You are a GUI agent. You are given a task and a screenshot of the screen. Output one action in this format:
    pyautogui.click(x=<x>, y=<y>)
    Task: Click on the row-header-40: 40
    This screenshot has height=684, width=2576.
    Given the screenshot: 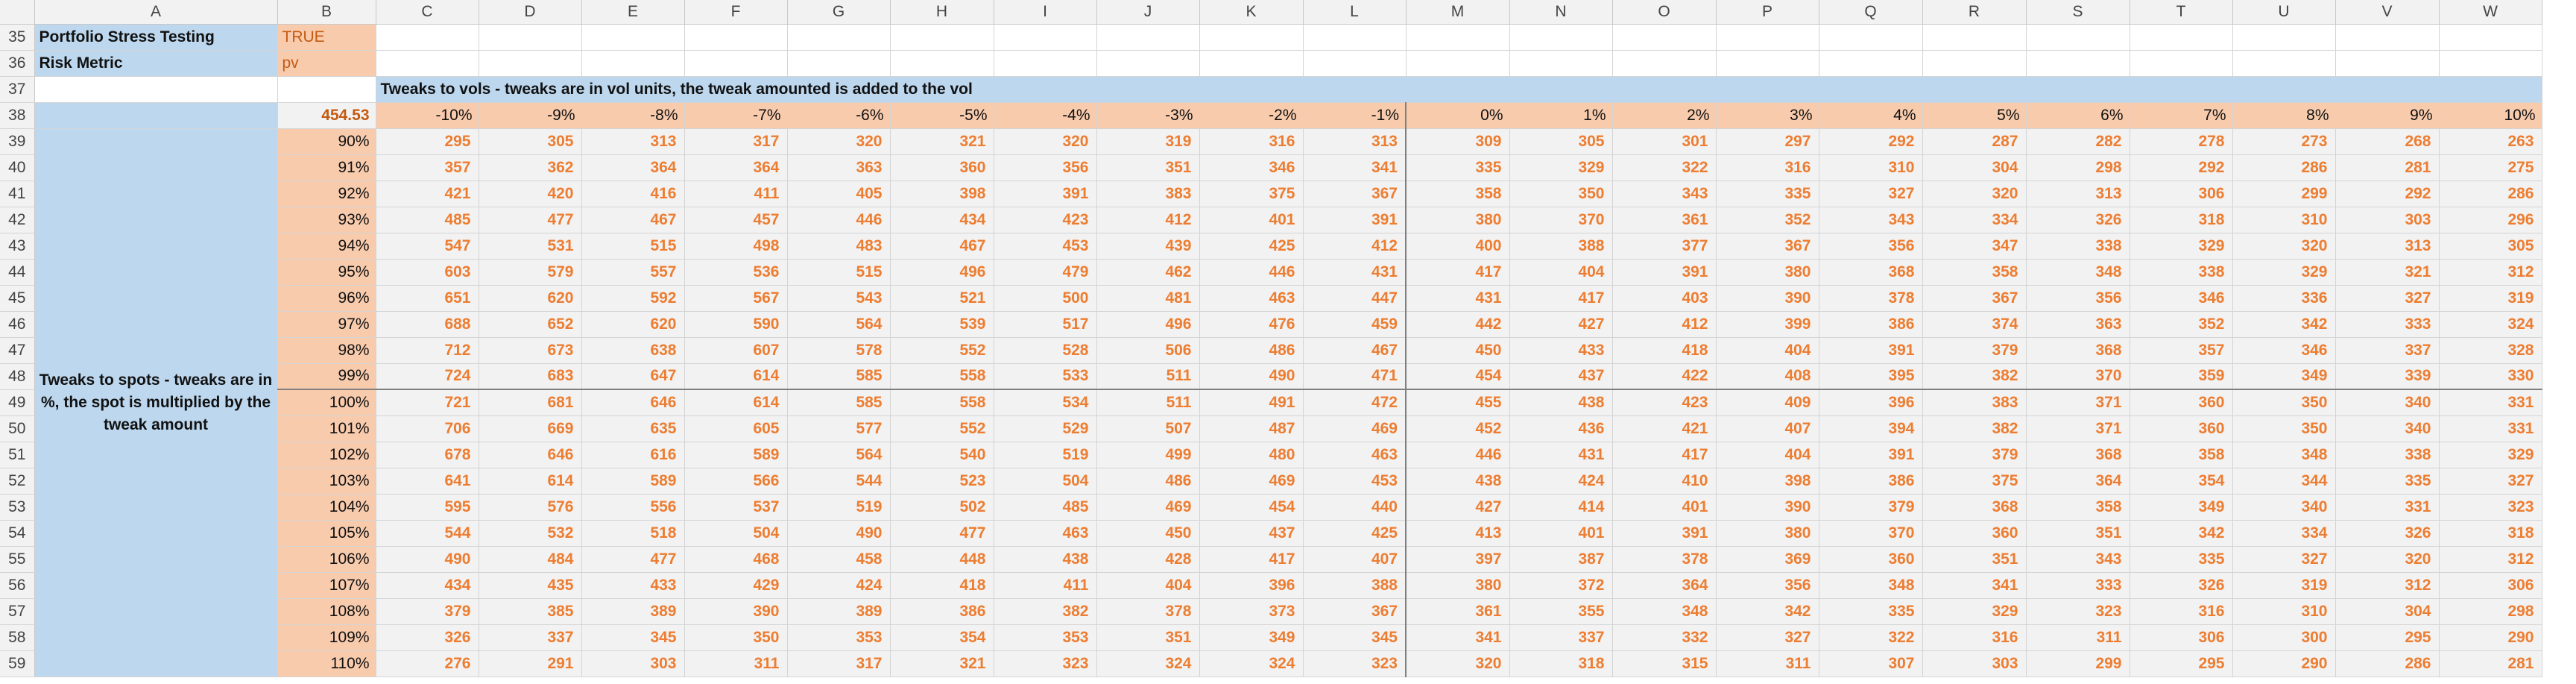 What is the action you would take?
    pyautogui.click(x=17, y=167)
    